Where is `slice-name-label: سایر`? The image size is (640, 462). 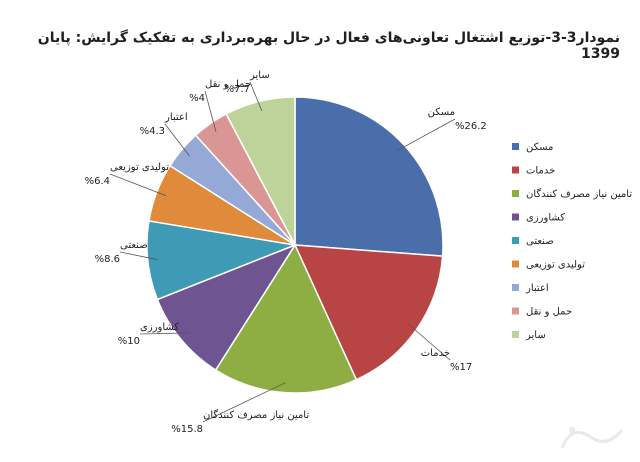
slice-name-label: سایر is located at coordinates (259, 75).